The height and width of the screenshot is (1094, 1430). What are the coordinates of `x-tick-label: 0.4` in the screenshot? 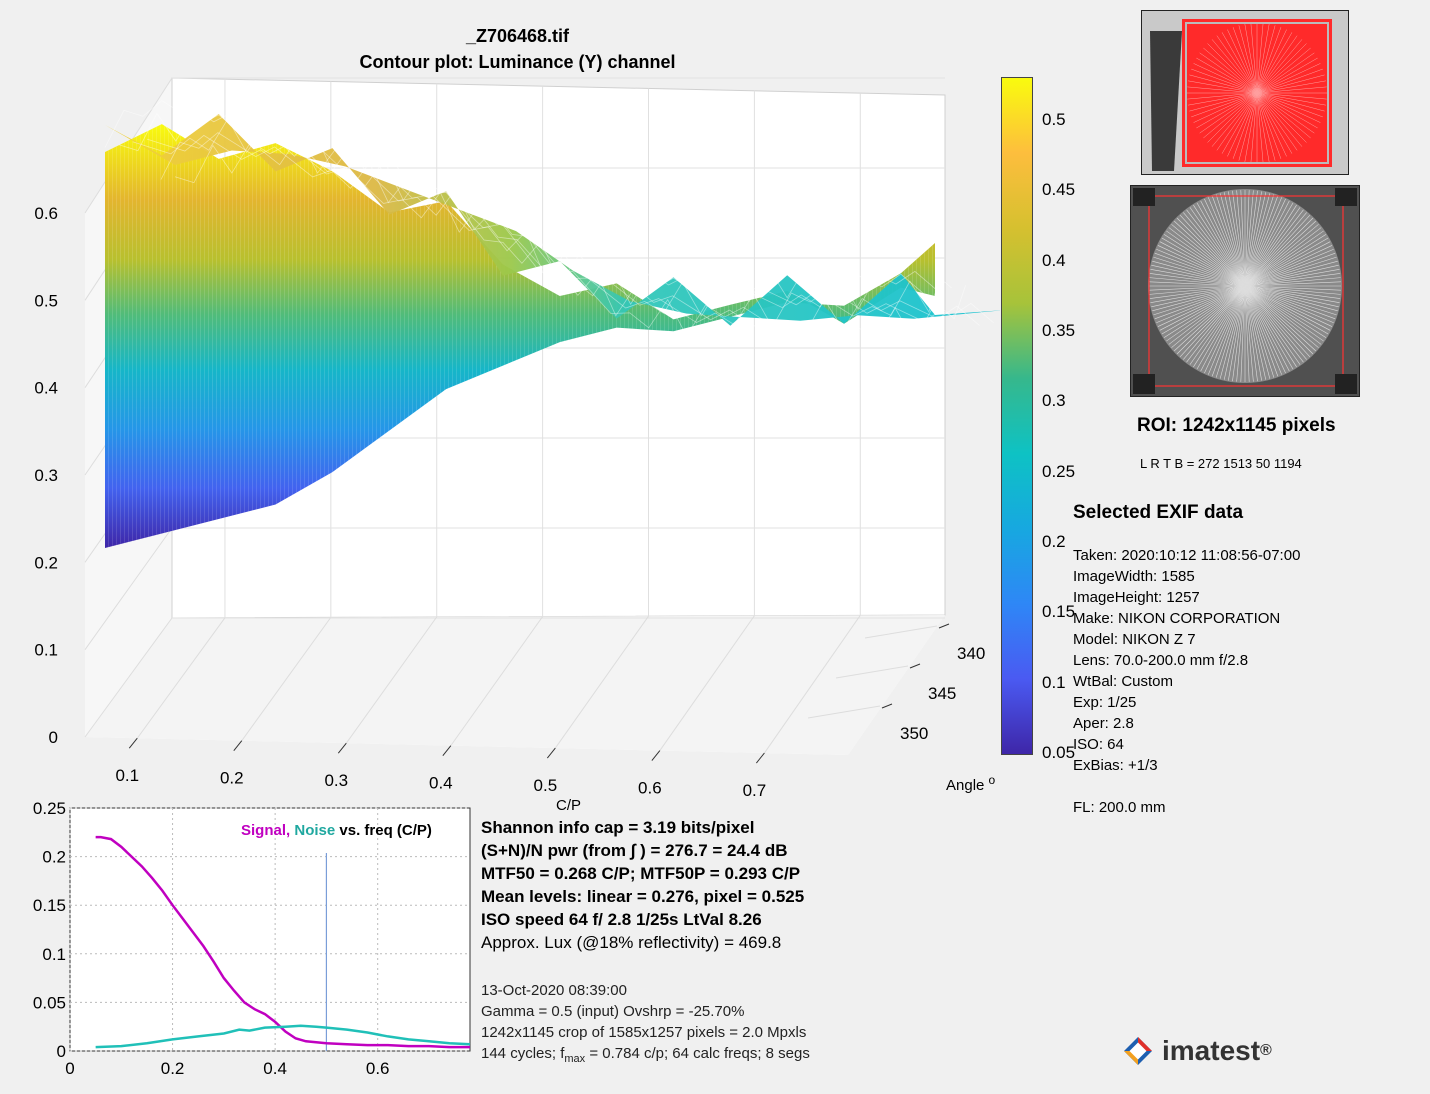 It's located at (441, 783).